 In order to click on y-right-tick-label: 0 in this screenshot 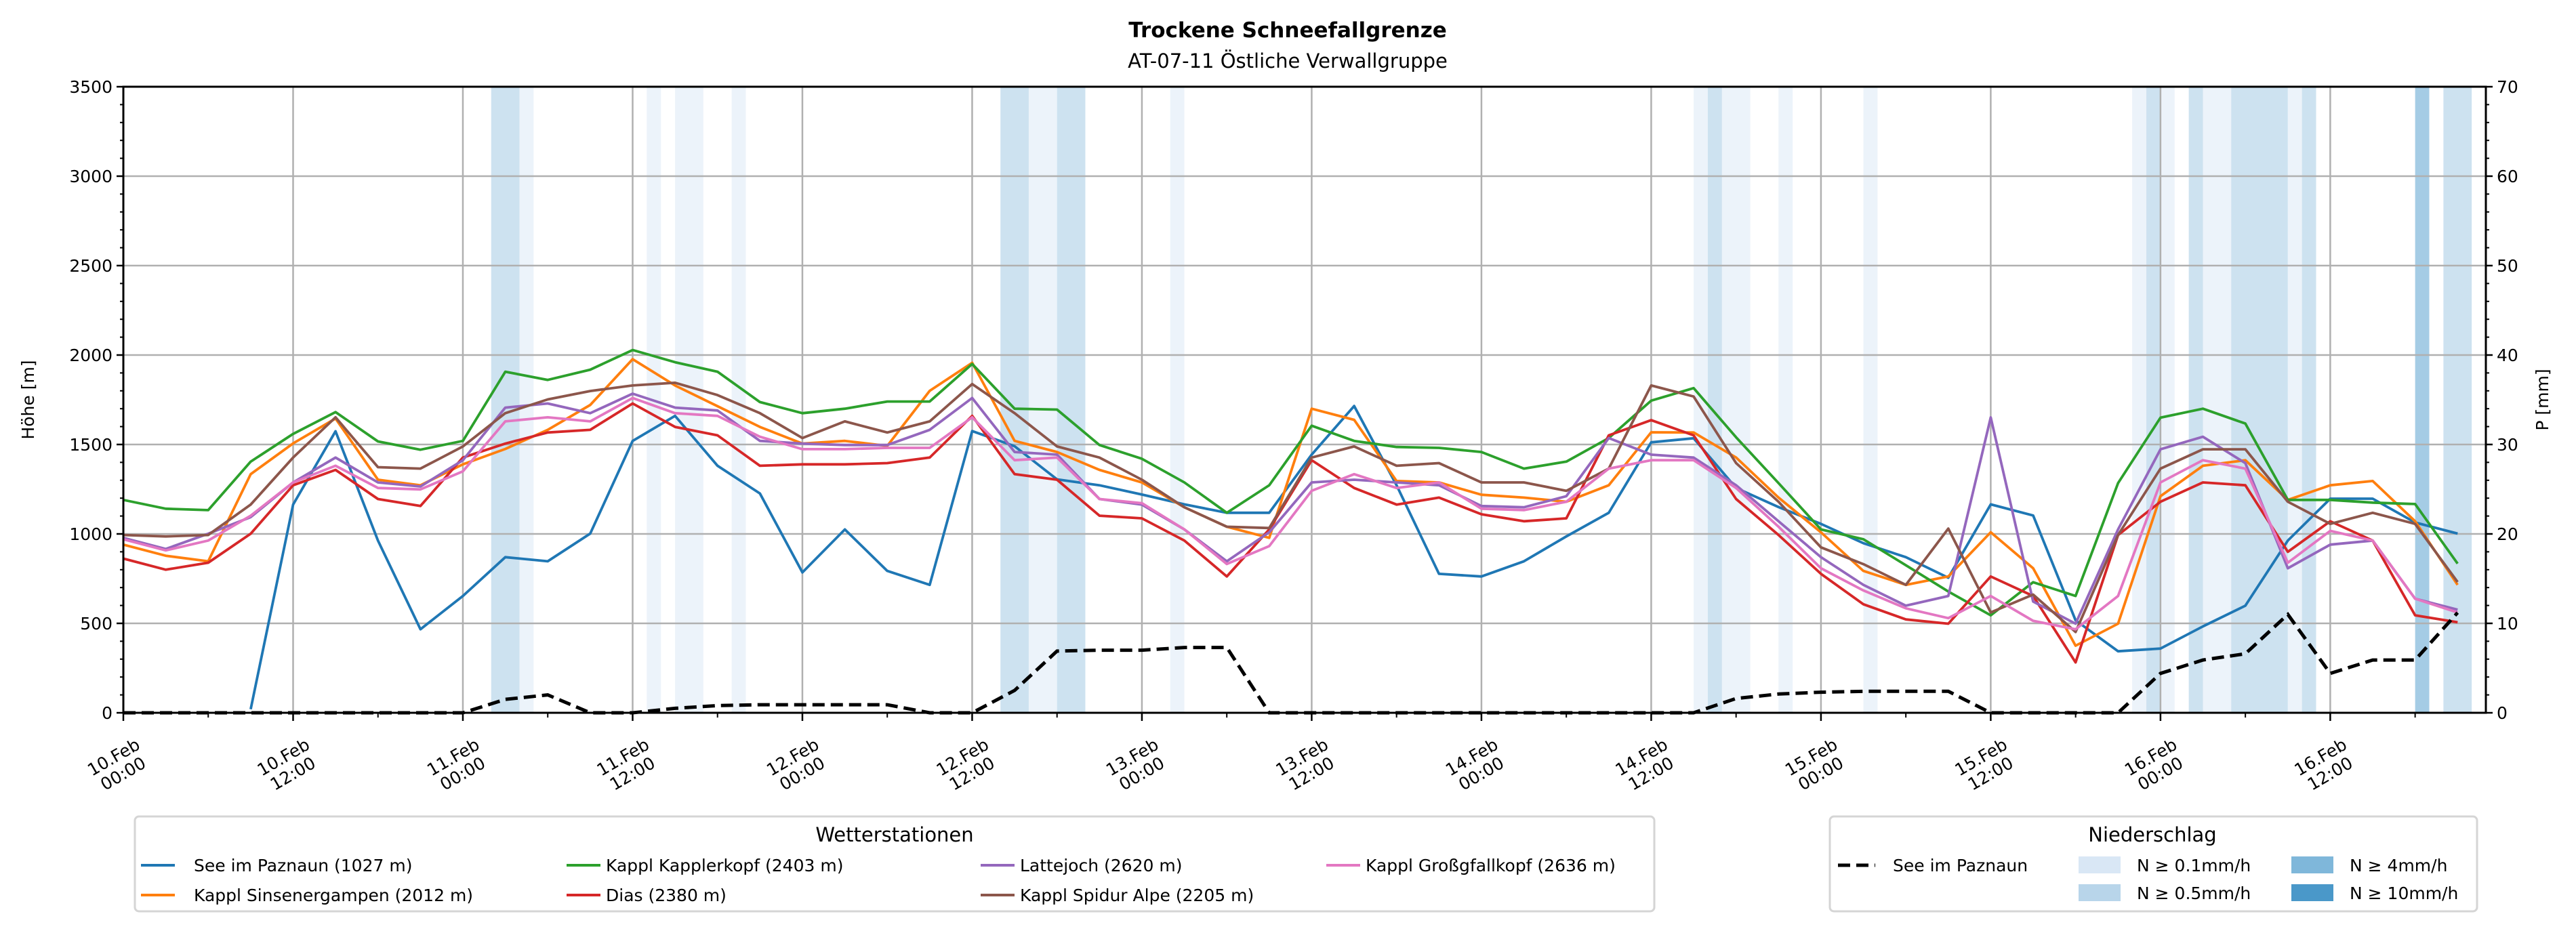, I will do `click(2502, 713)`.